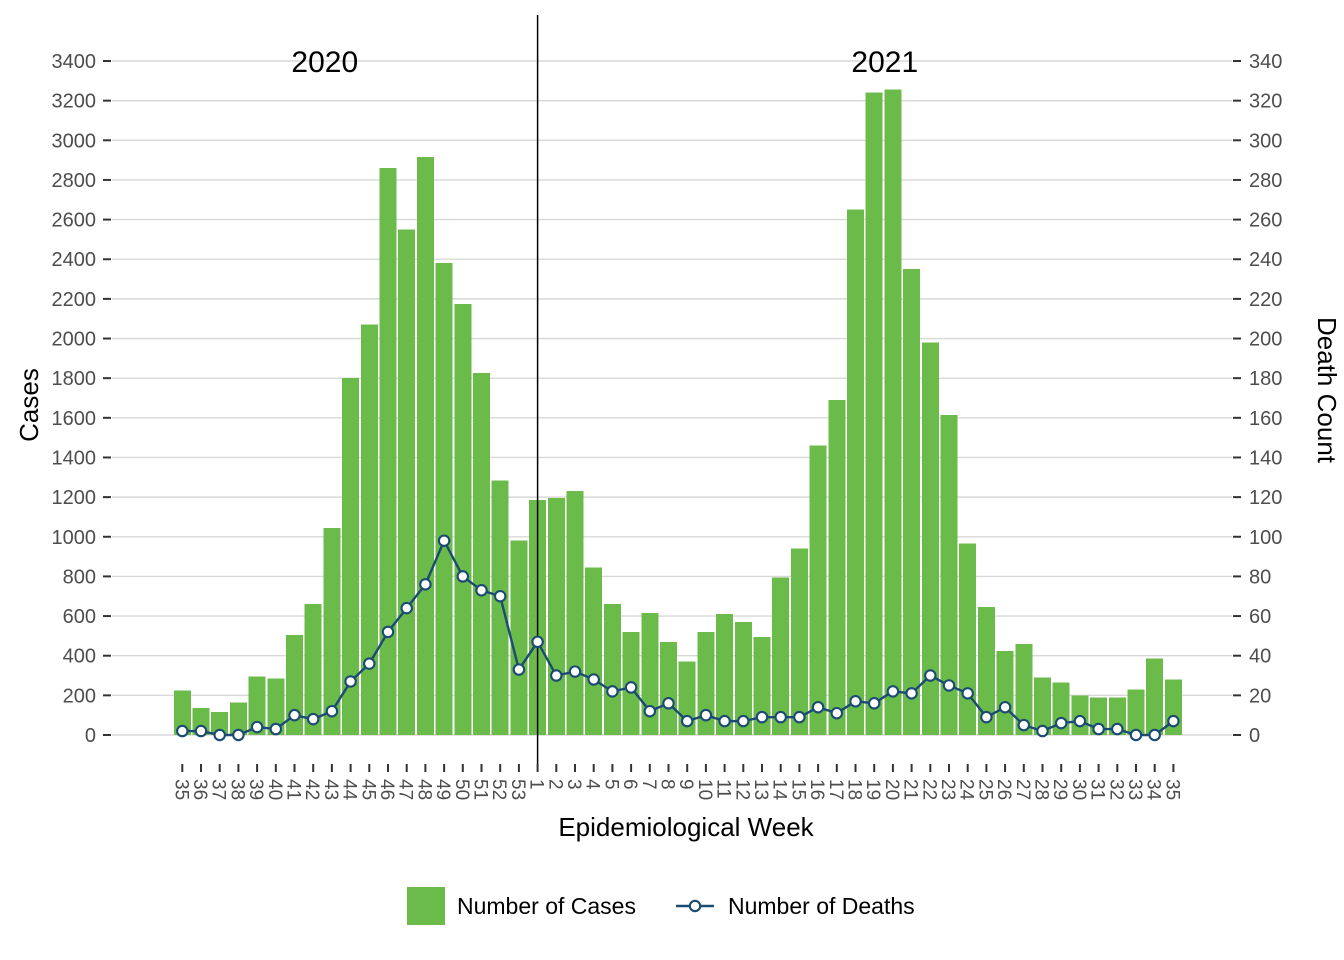  Describe the element at coordinates (546, 906) in the screenshot. I see `legend-cases-label: Number of Cases` at that location.